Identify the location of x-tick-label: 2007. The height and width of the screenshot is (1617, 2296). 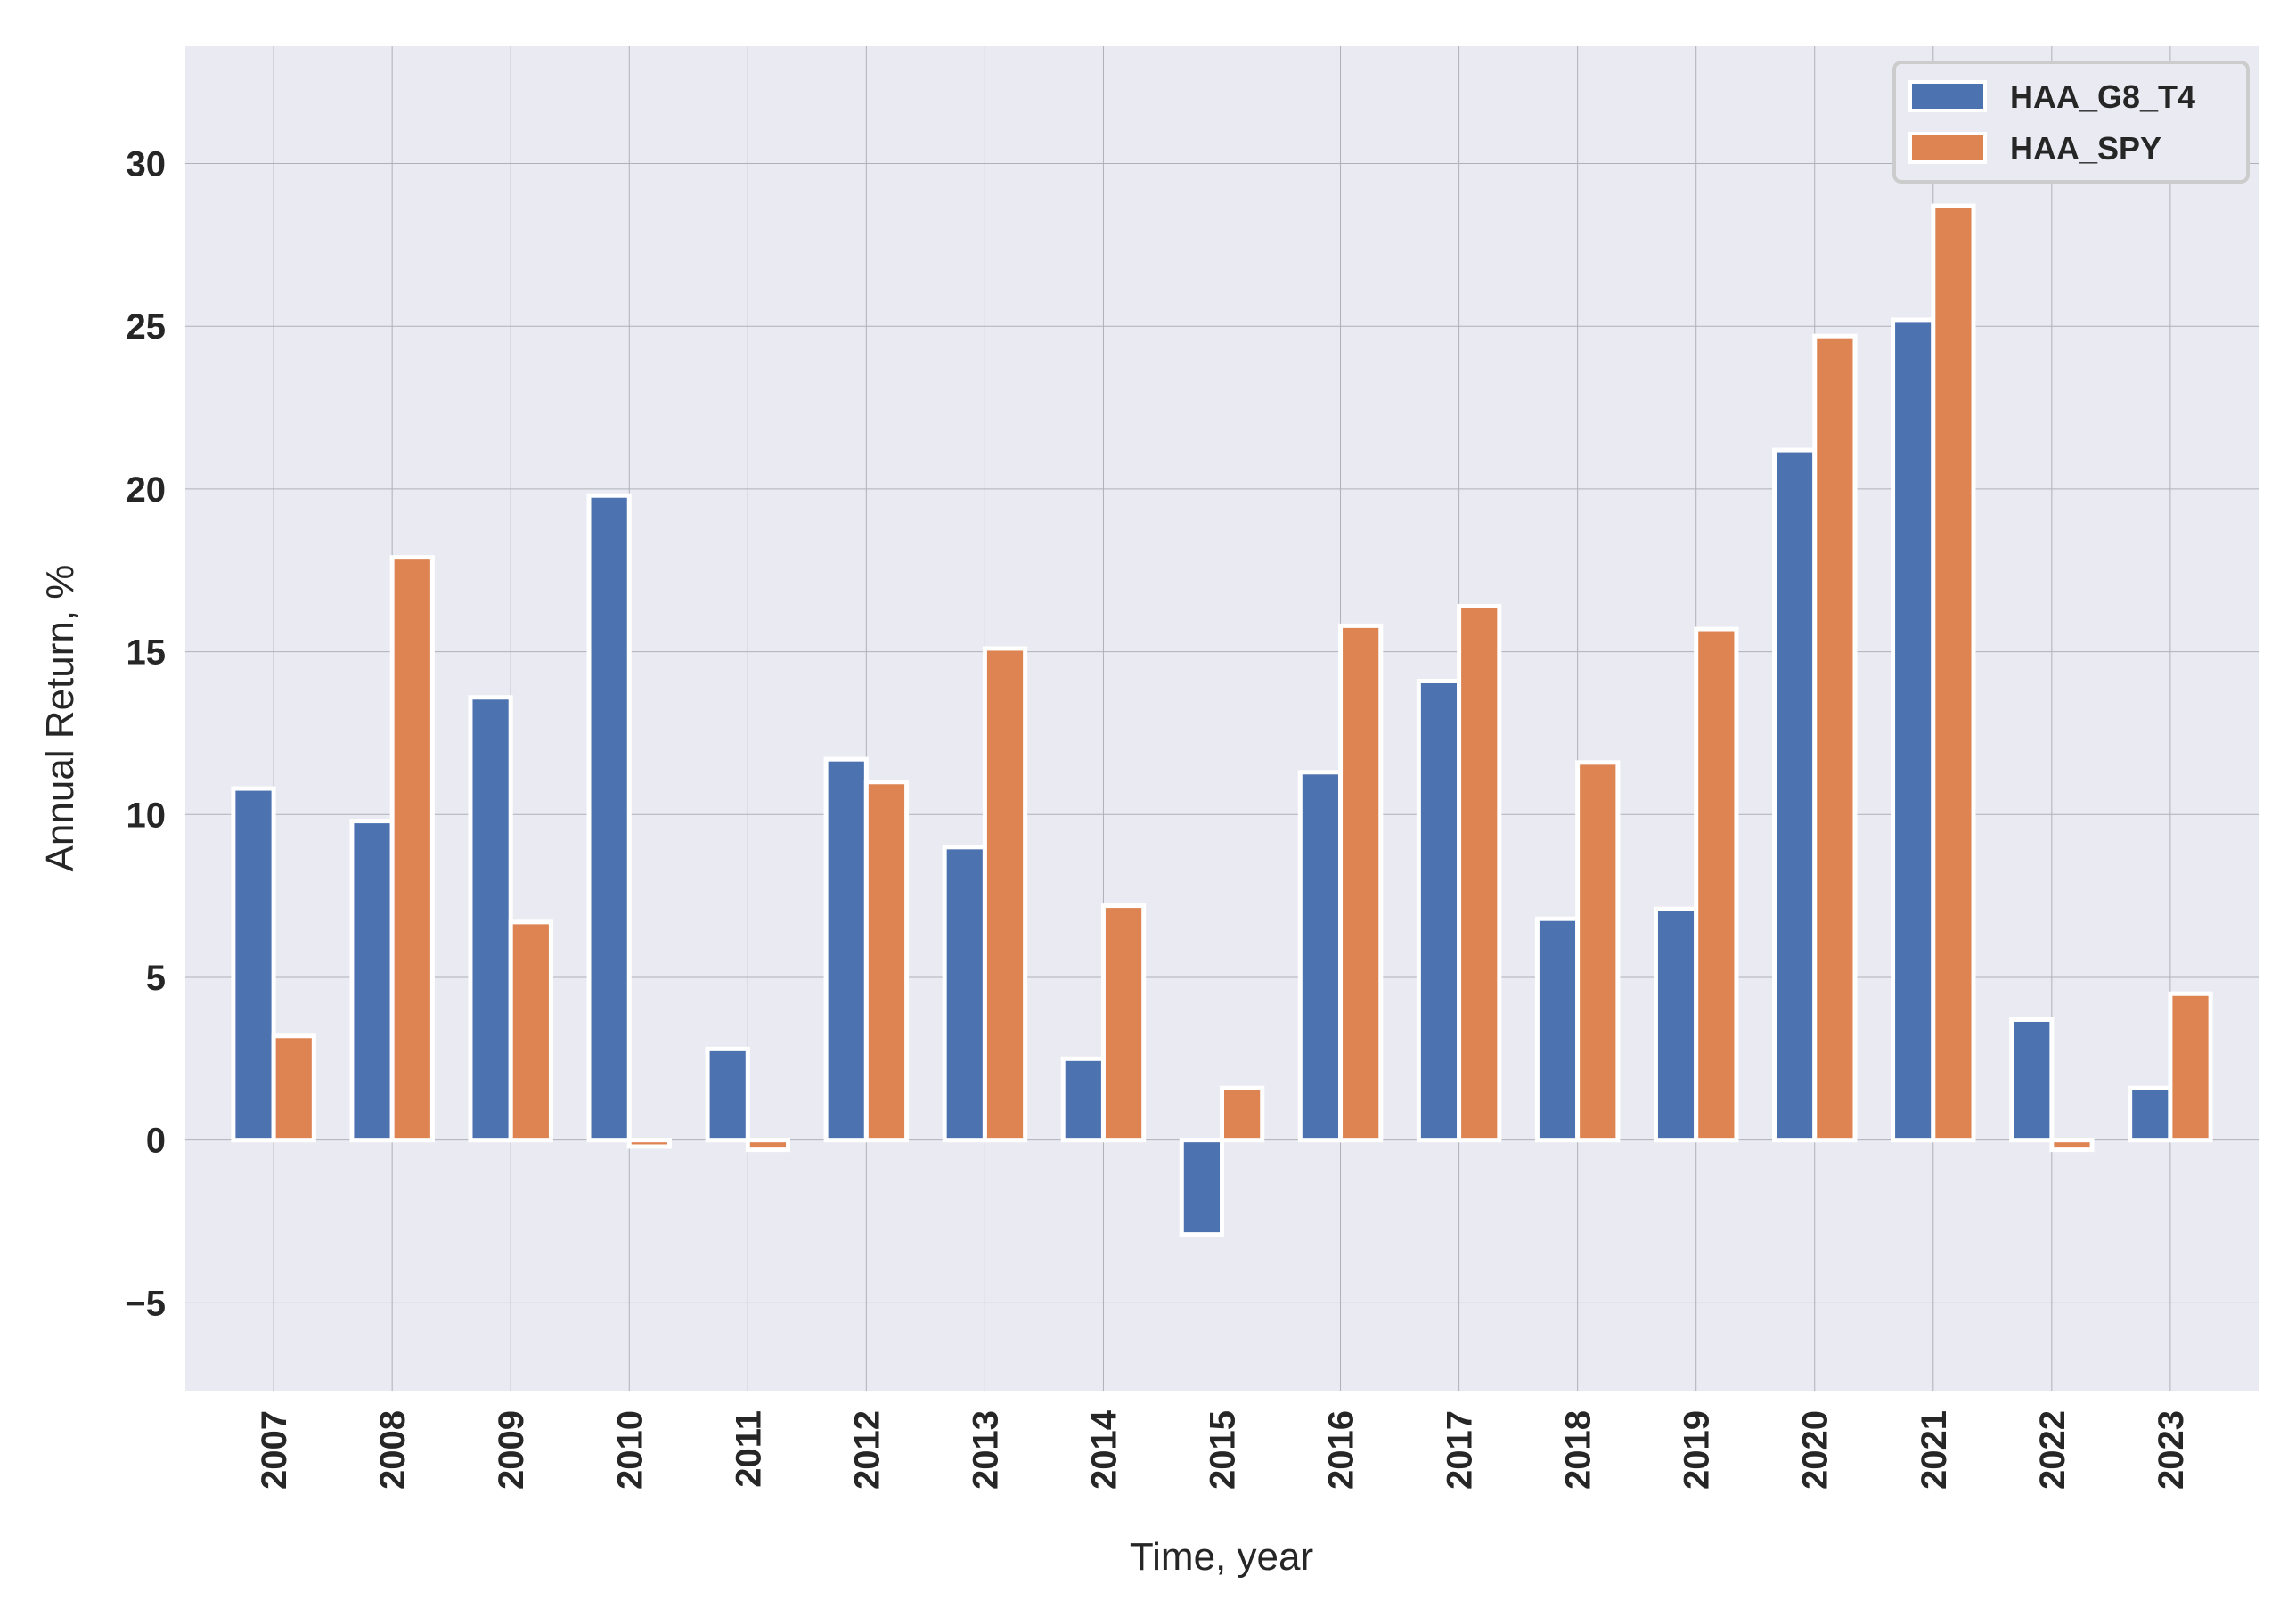
(274, 1450).